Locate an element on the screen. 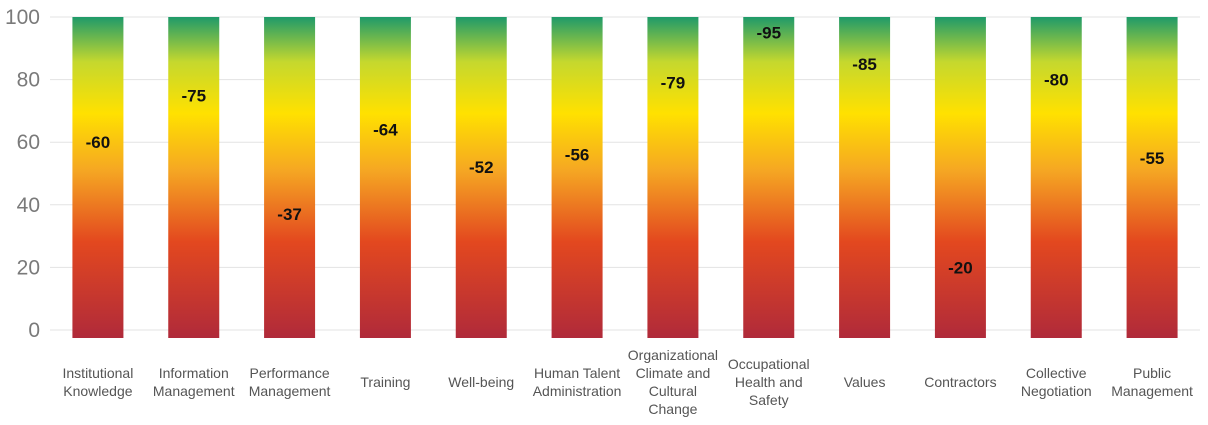 The height and width of the screenshot is (425, 1208). x-category-line: Organizational is located at coordinates (673, 355).